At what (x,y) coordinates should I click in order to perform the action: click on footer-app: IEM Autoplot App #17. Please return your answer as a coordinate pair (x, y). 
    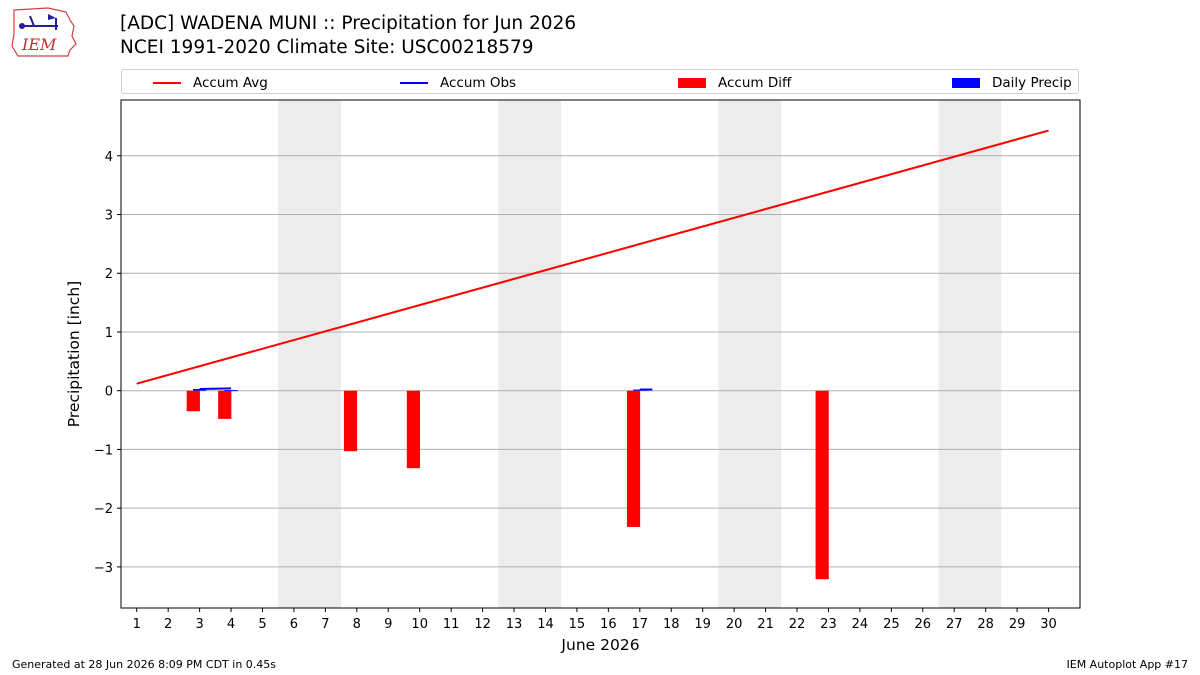
    Looking at the image, I should click on (1127, 664).